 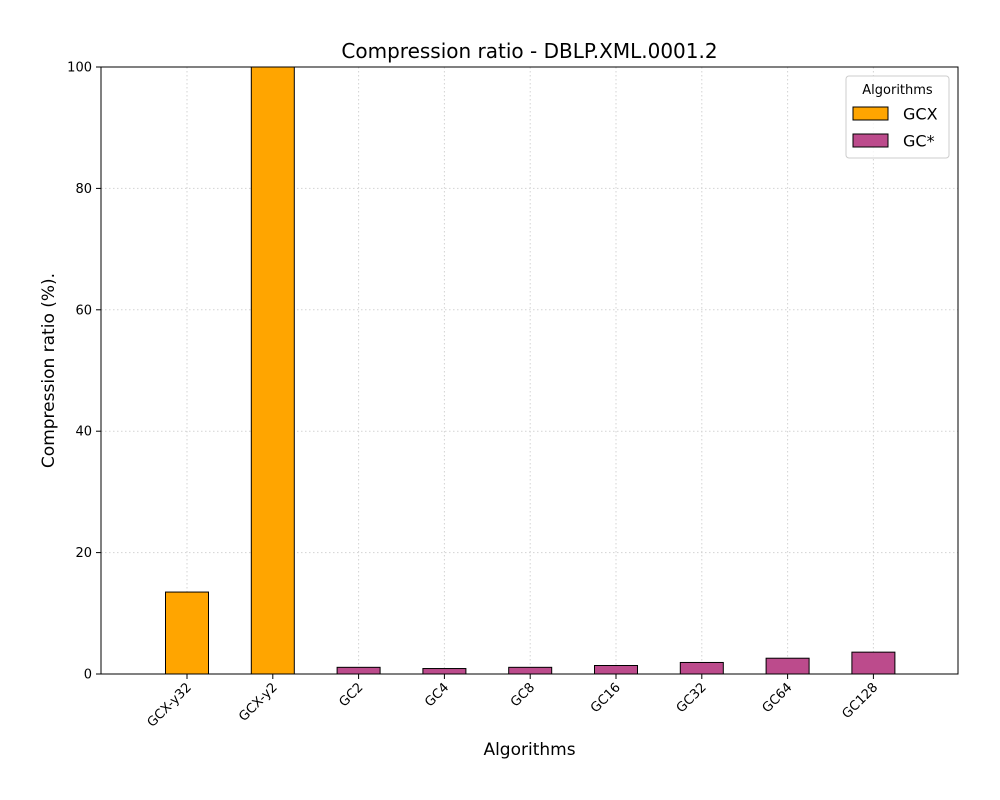 What do you see at coordinates (530, 670) in the screenshot?
I see `bar-gc8` at bounding box center [530, 670].